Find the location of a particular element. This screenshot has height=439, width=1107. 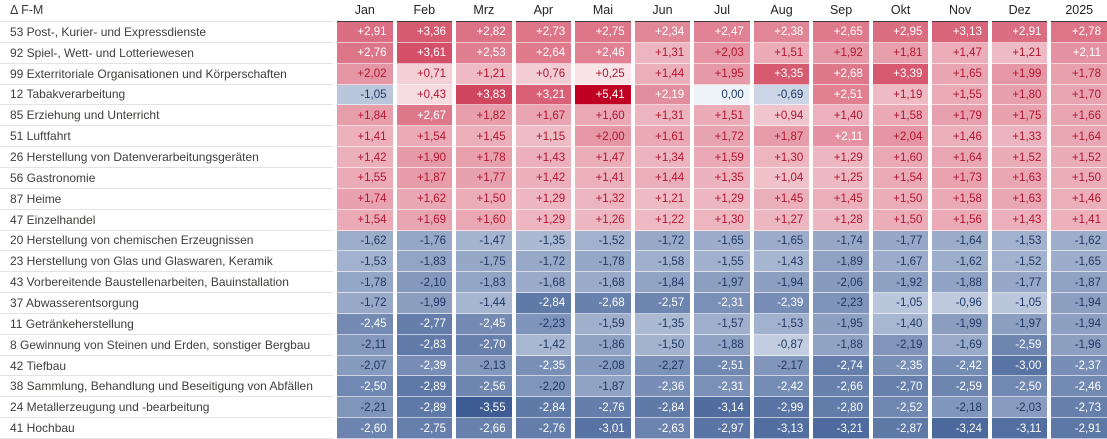

heatmap-cell: -2,45 is located at coordinates (484, 324).